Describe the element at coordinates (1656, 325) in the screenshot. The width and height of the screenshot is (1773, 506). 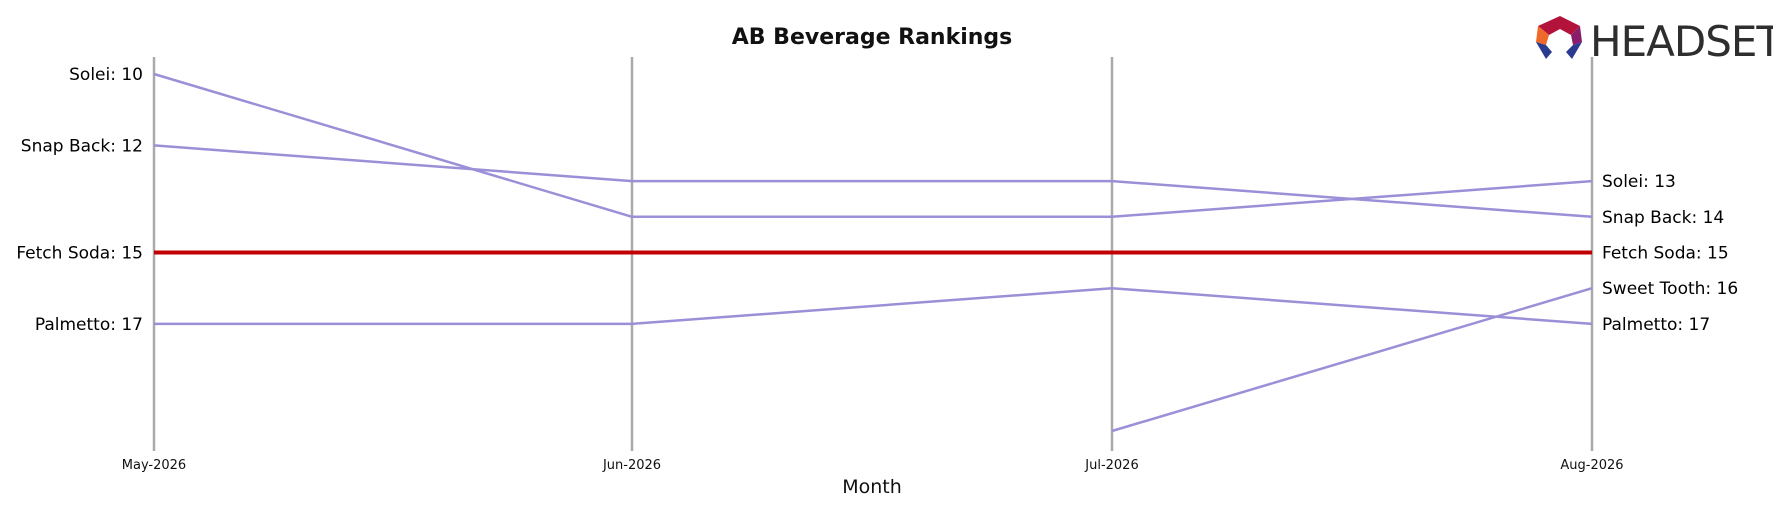
I see `right-rank-label: Palmetto: 17` at that location.